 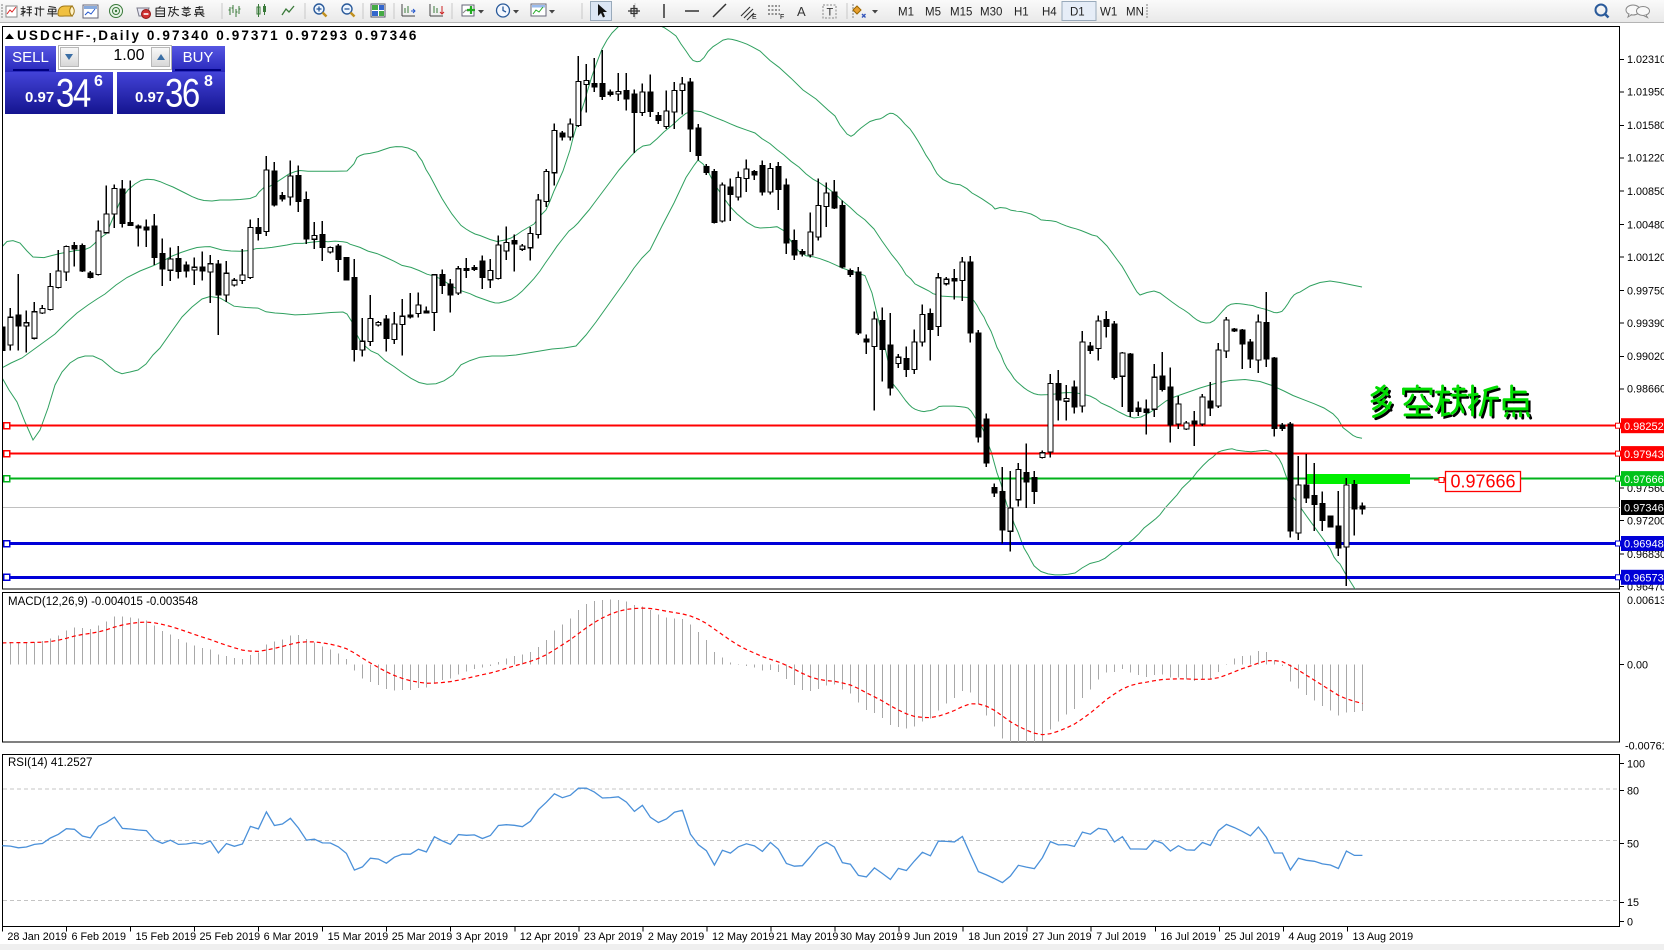 What do you see at coordinates (358, 937) in the screenshot?
I see `svg-text: 15 Mar 2019` at bounding box center [358, 937].